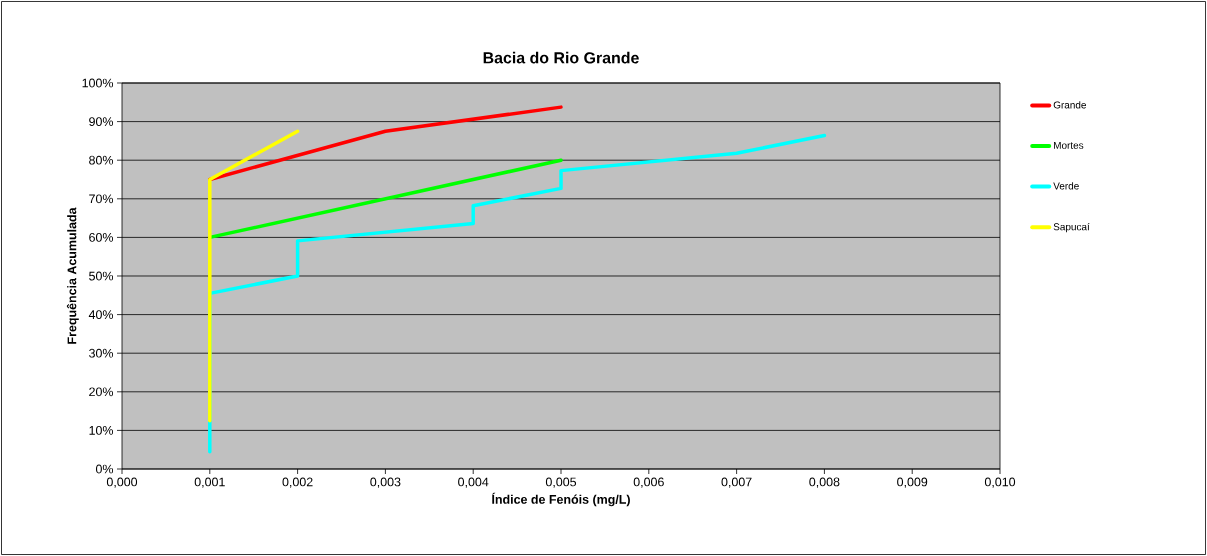 This screenshot has width=1207, height=556. Describe the element at coordinates (101, 199) in the screenshot. I see `y-tick-label: 70%` at that location.